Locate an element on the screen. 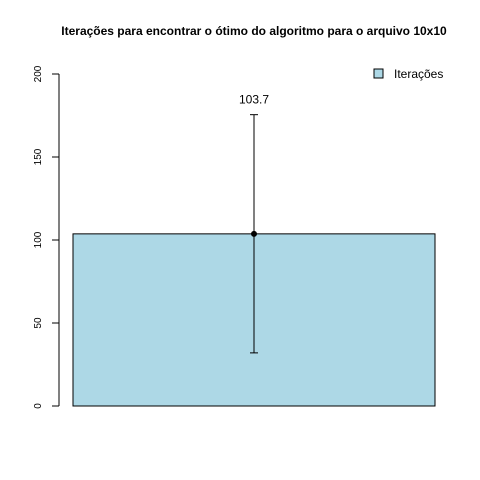  y-axis: 0 50 100 150 200 is located at coordinates (46, 237).